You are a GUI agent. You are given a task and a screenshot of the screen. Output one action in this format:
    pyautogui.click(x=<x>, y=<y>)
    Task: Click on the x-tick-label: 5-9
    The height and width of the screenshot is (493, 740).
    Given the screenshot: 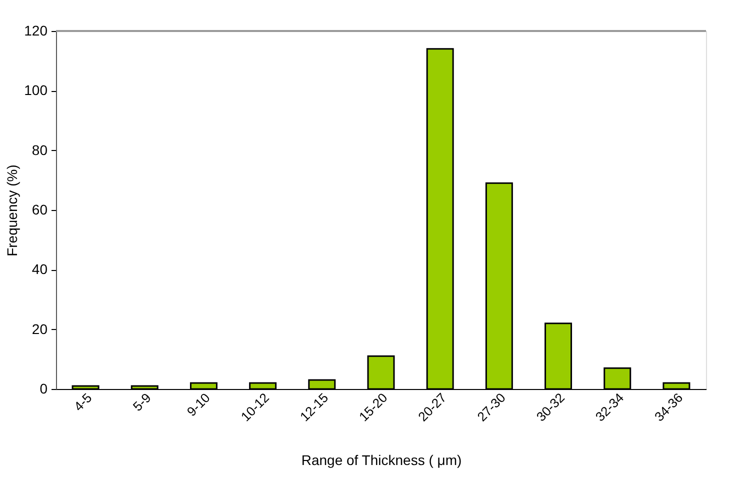 What is the action you would take?
    pyautogui.click(x=142, y=402)
    